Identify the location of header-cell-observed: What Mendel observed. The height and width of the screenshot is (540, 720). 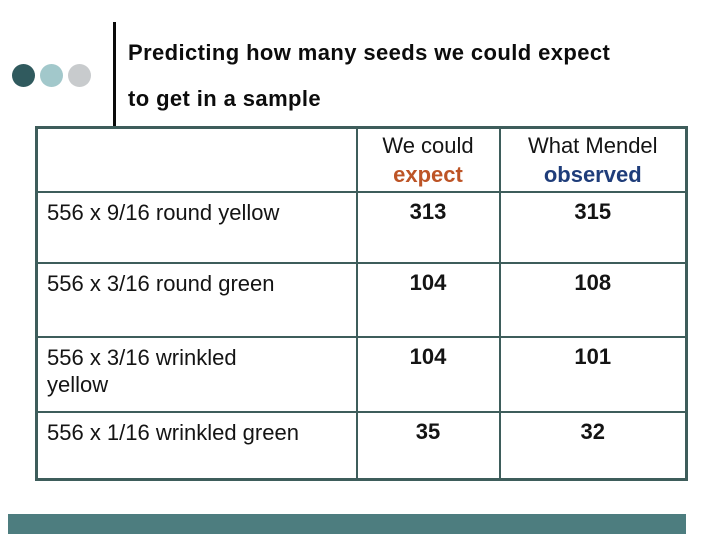
(593, 159).